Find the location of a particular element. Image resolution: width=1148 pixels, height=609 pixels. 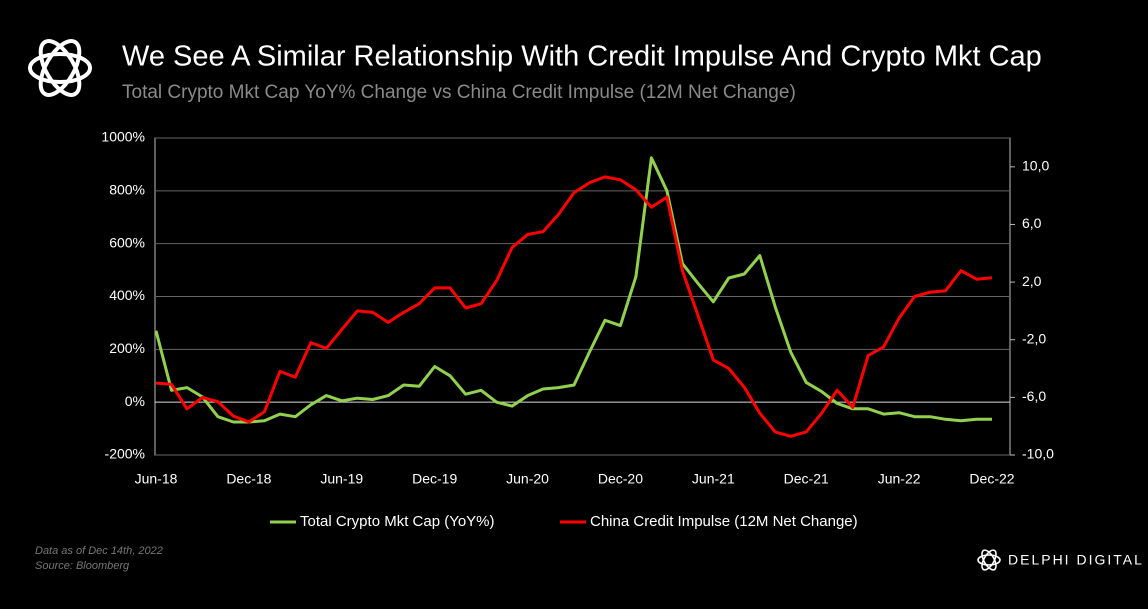

y-tick-label: 400% is located at coordinates (127, 295).